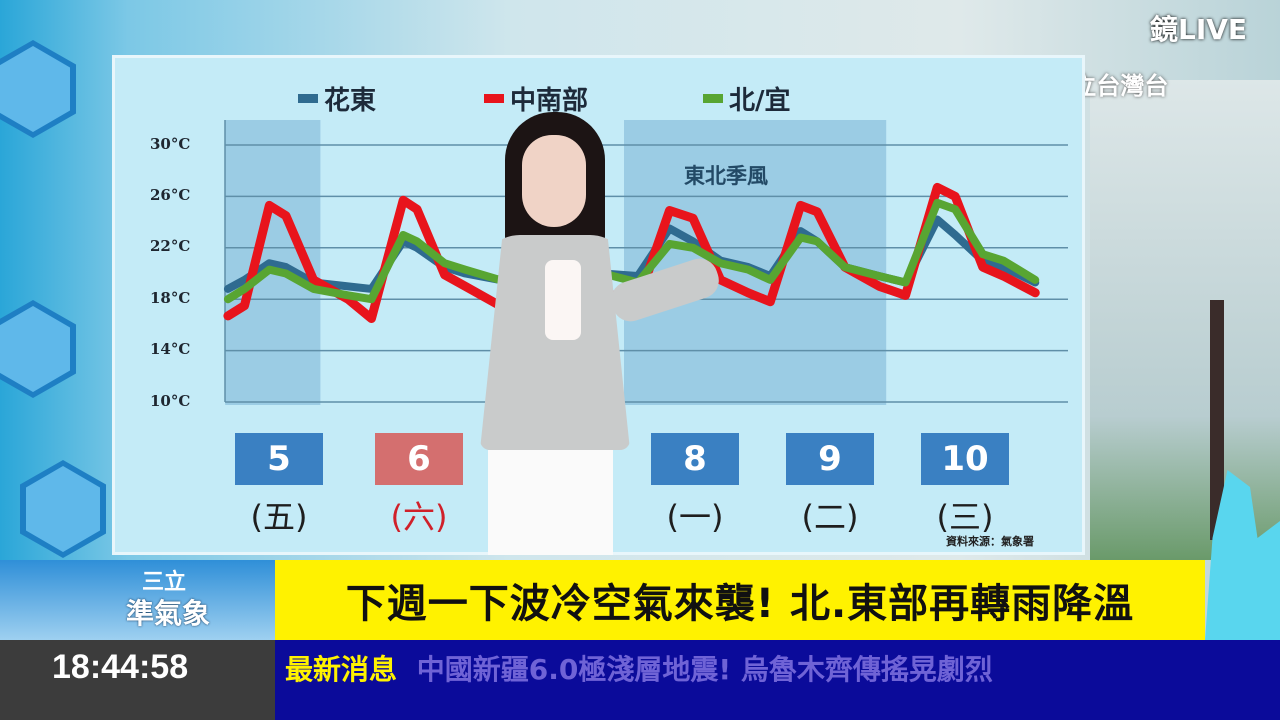 Image resolution: width=1280 pixels, height=720 pixels. What do you see at coordinates (1199, 29) in the screenshot?
I see `live-badge: 鏡LIVE` at bounding box center [1199, 29].